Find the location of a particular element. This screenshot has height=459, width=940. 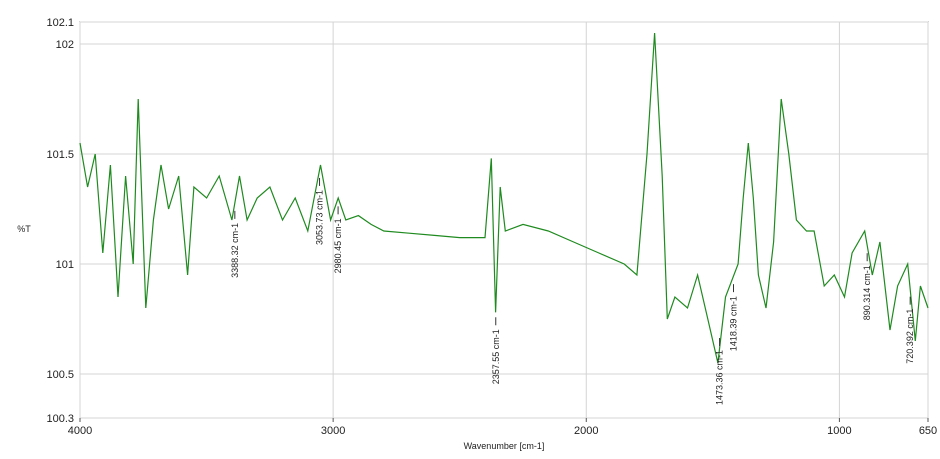

annotation-label: 720.392 cm-1 is located at coordinates (910, 336).